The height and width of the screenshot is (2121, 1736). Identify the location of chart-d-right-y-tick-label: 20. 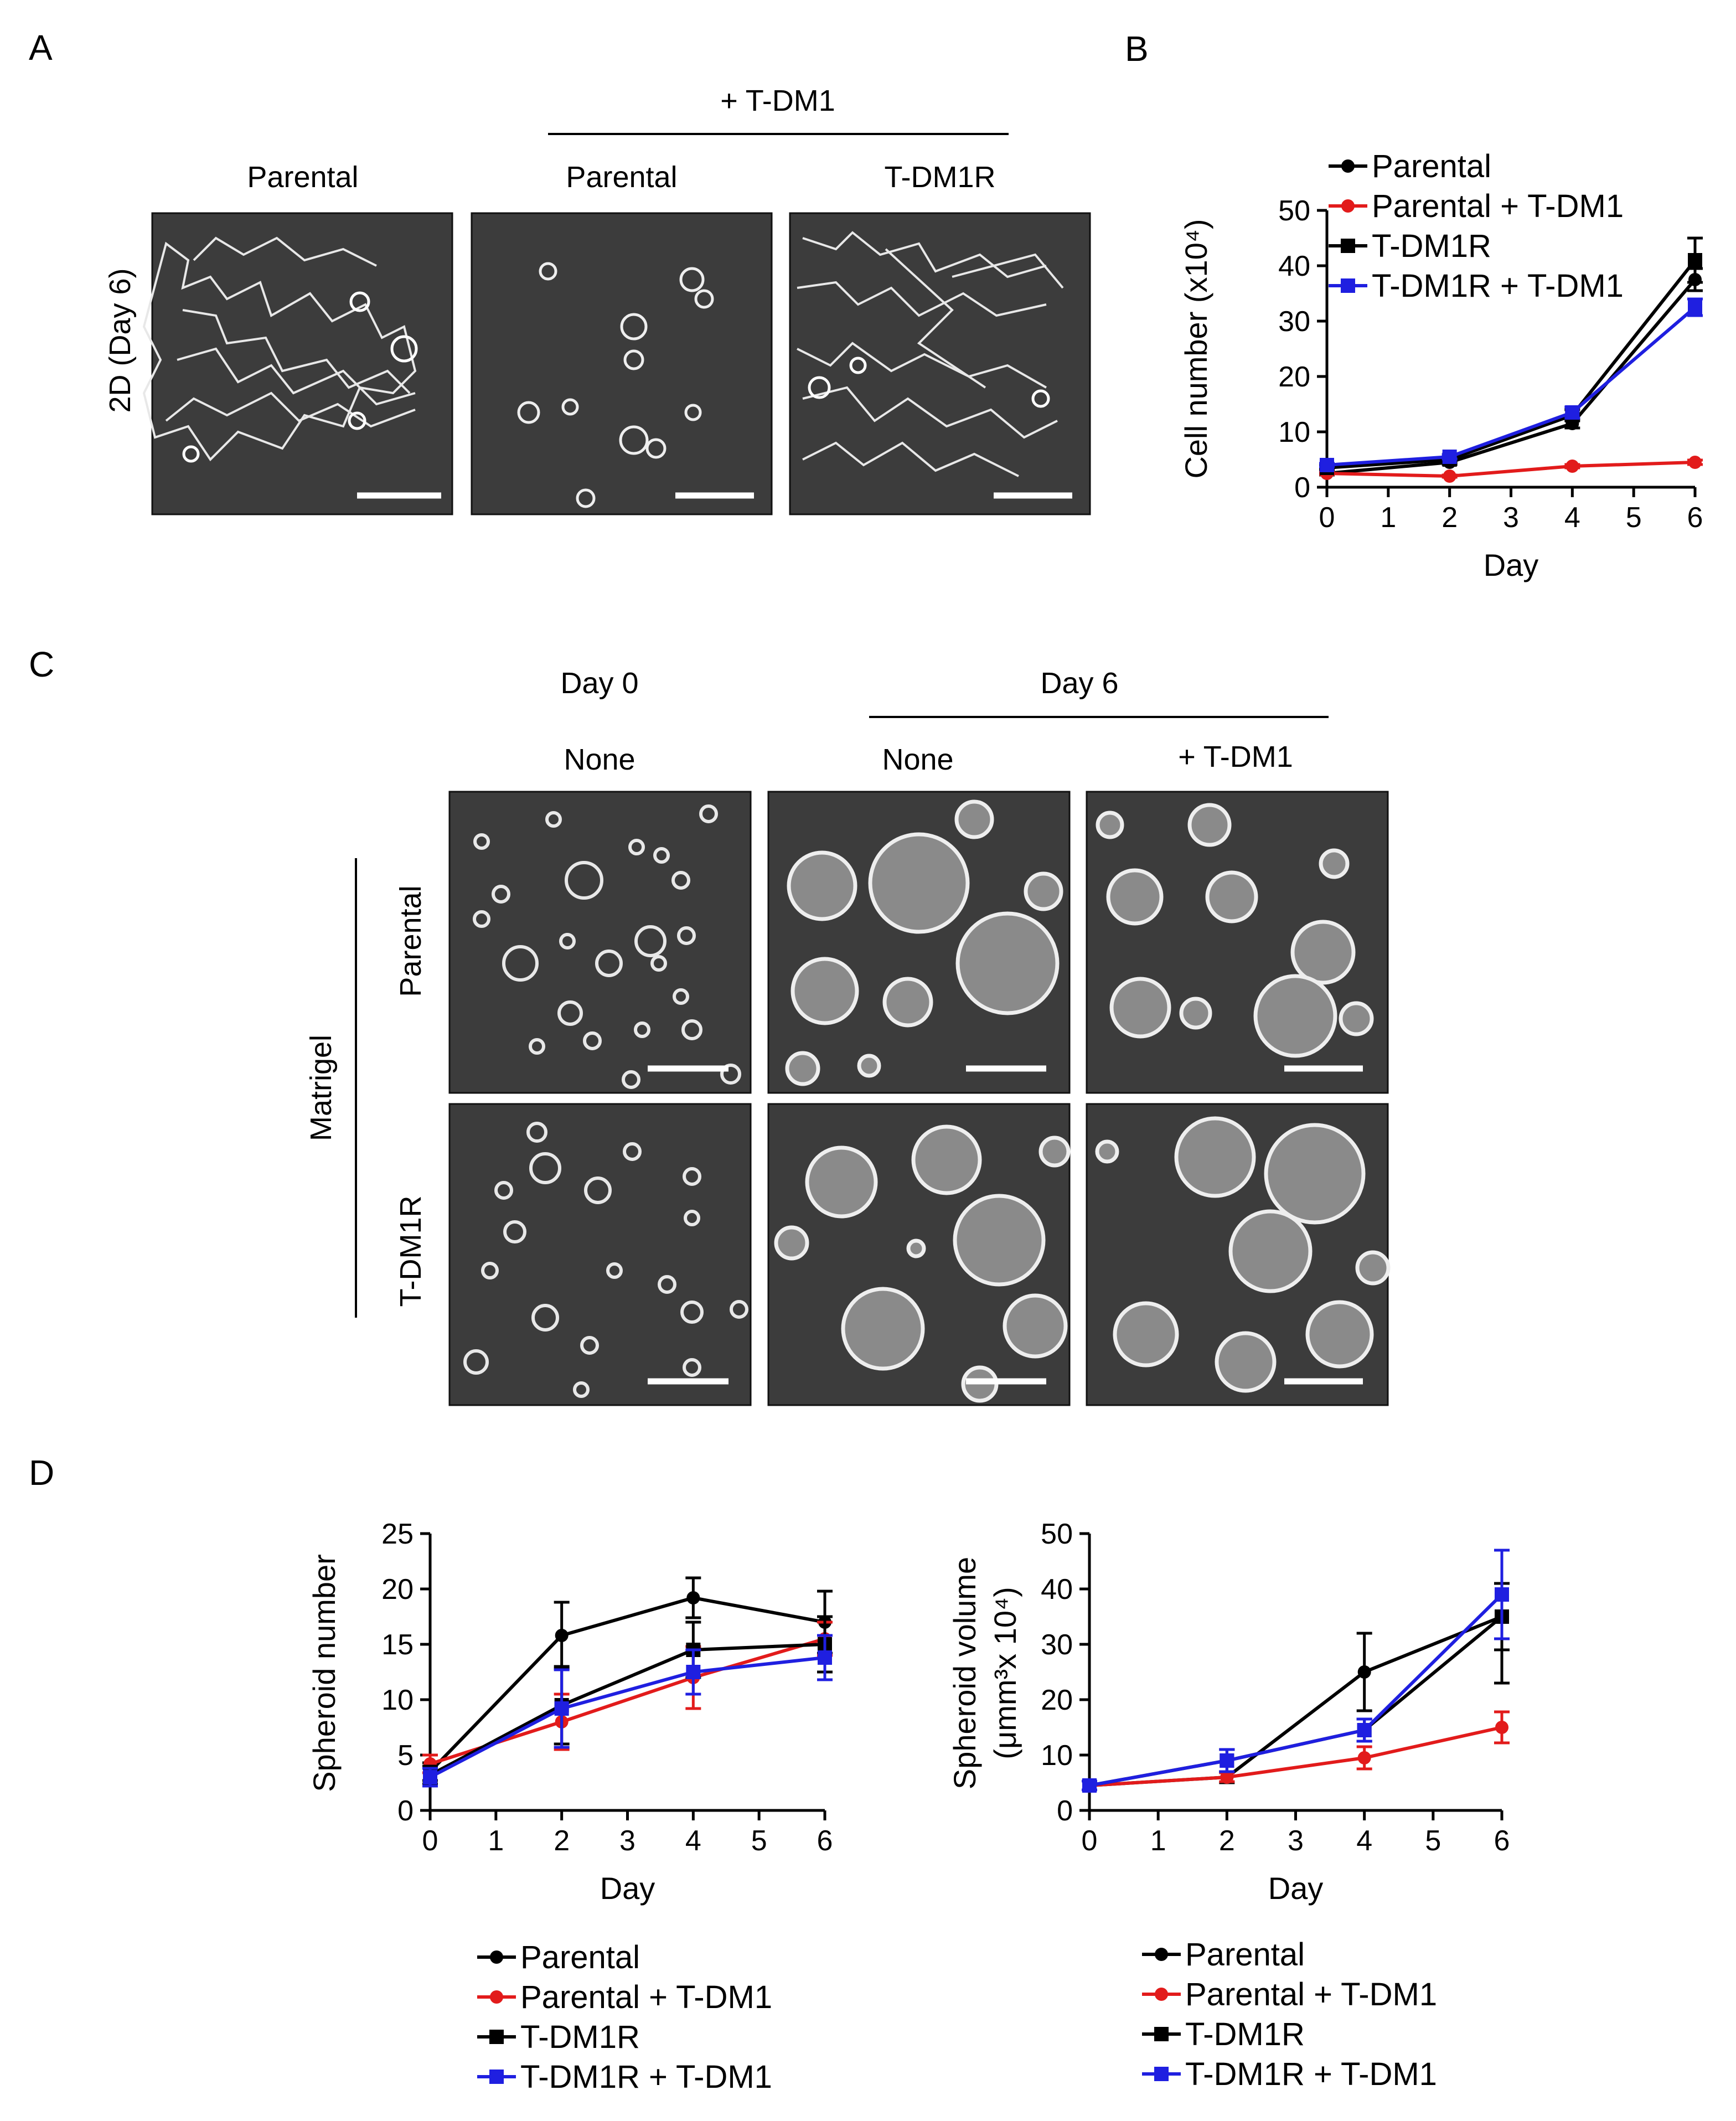
(1057, 1700).